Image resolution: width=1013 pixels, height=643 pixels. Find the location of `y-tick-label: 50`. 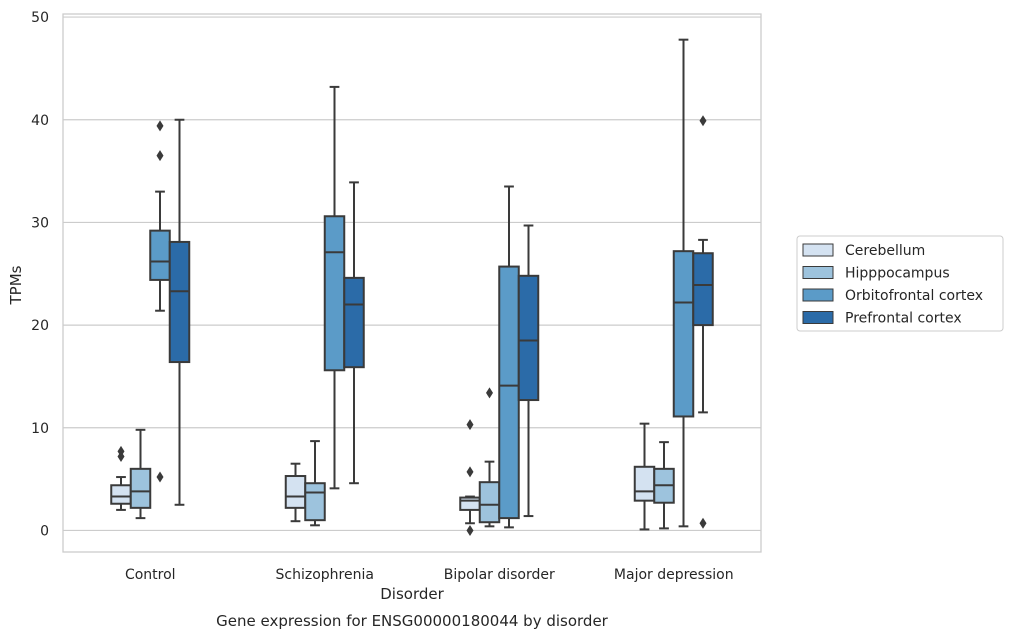

y-tick-label: 50 is located at coordinates (40, 18).